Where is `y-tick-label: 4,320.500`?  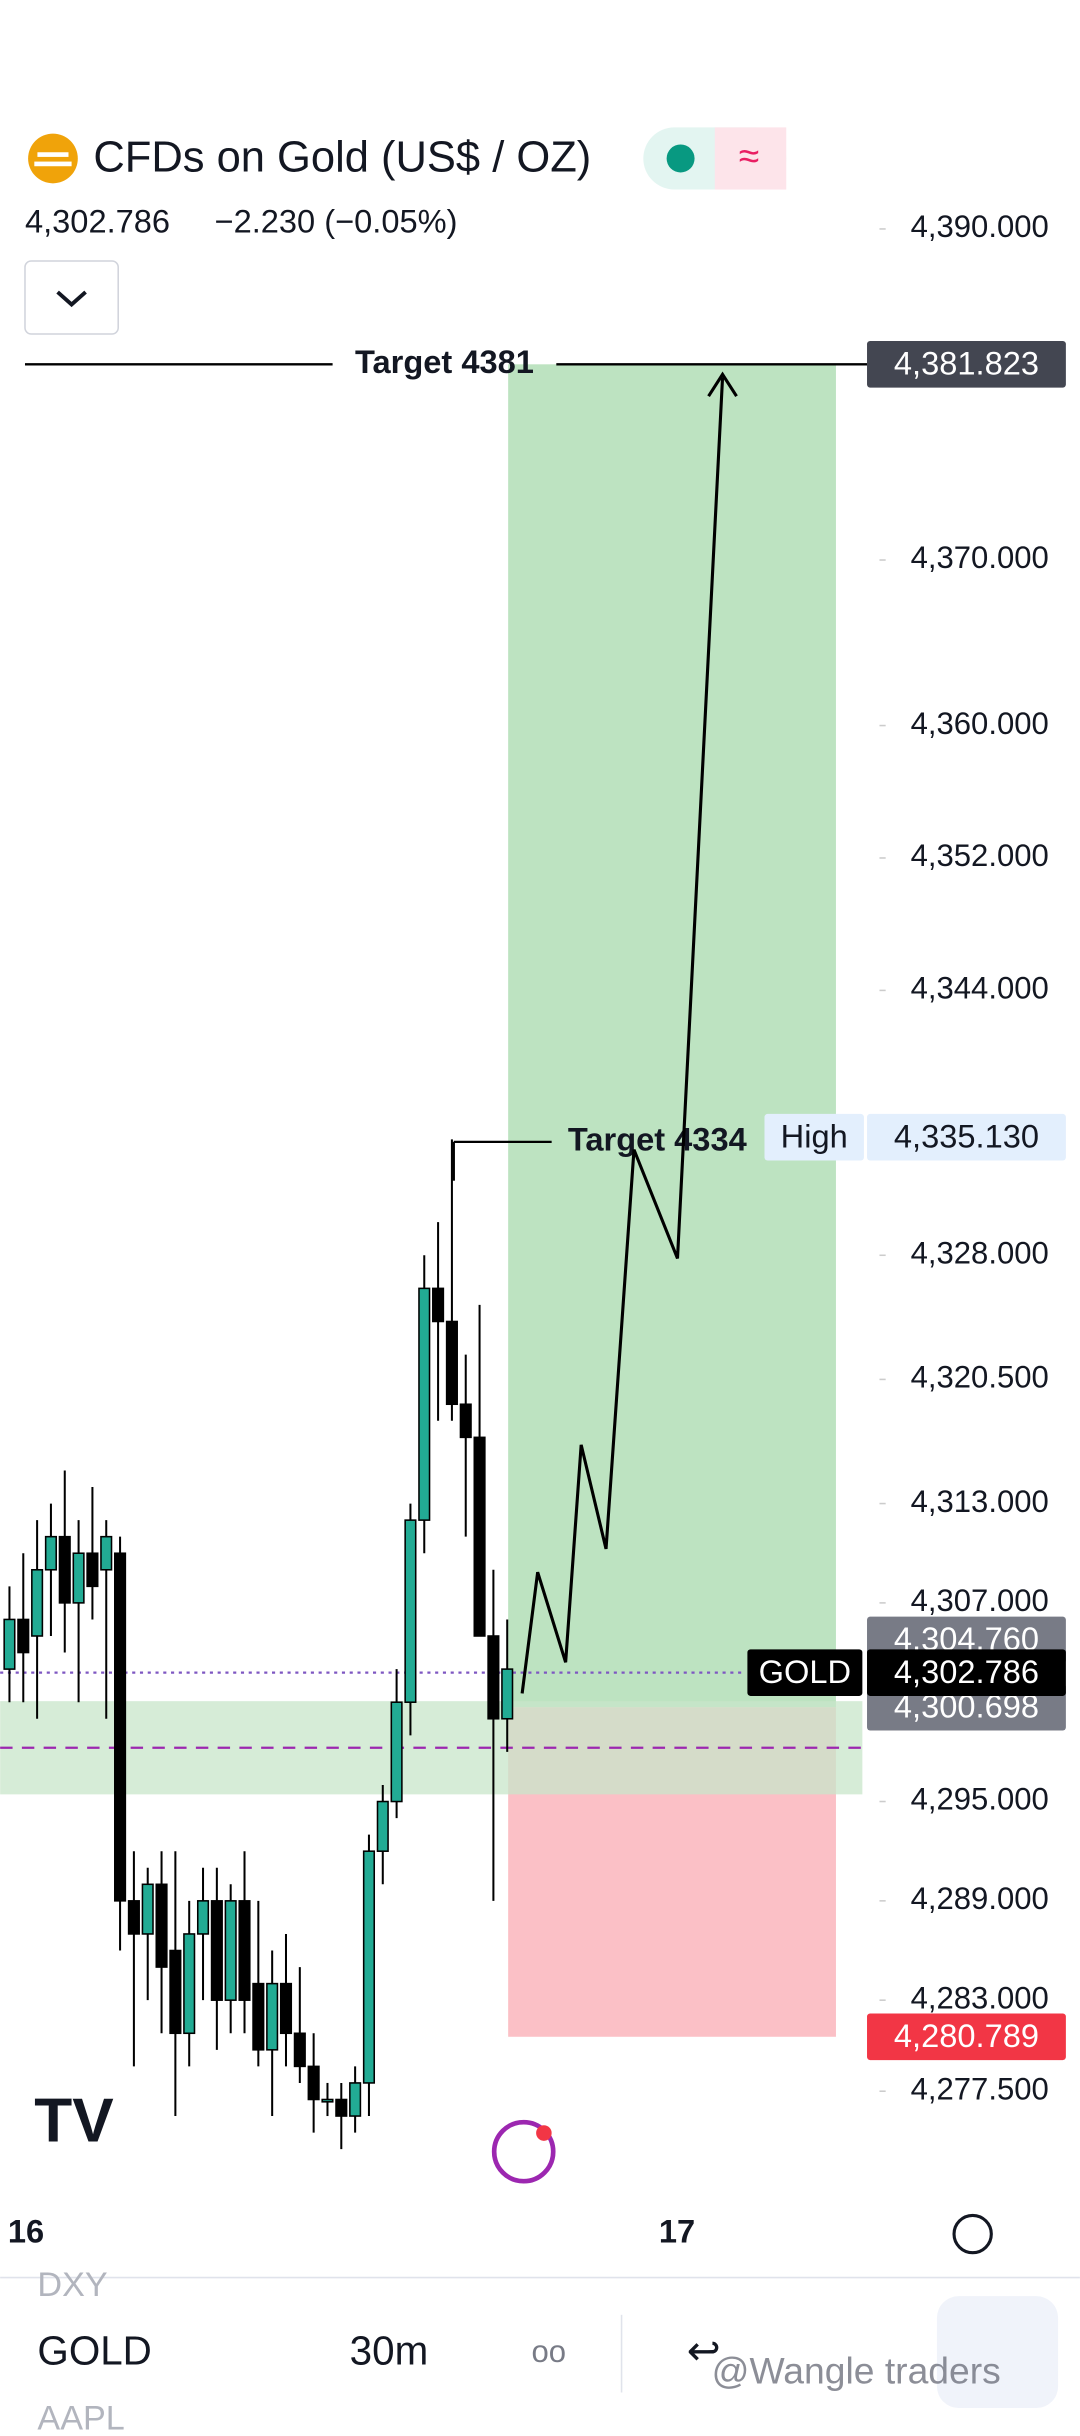 y-tick-label: 4,320.500 is located at coordinates (980, 1377).